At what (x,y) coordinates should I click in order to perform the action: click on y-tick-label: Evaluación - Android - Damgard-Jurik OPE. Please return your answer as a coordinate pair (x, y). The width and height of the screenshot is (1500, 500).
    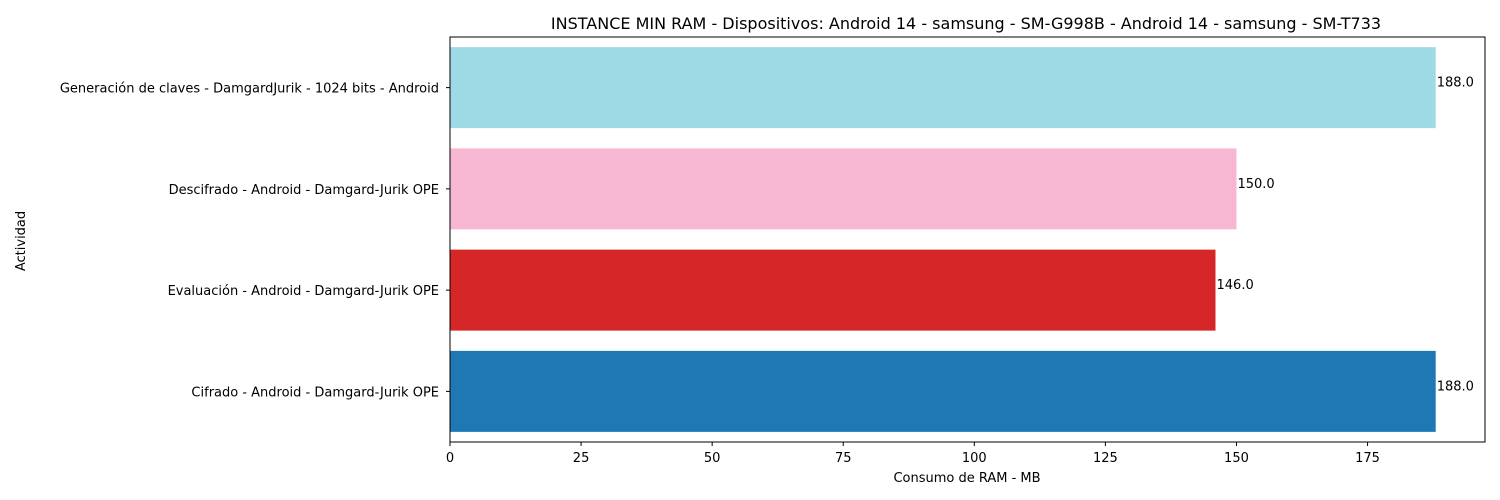
    Looking at the image, I should click on (303, 291).